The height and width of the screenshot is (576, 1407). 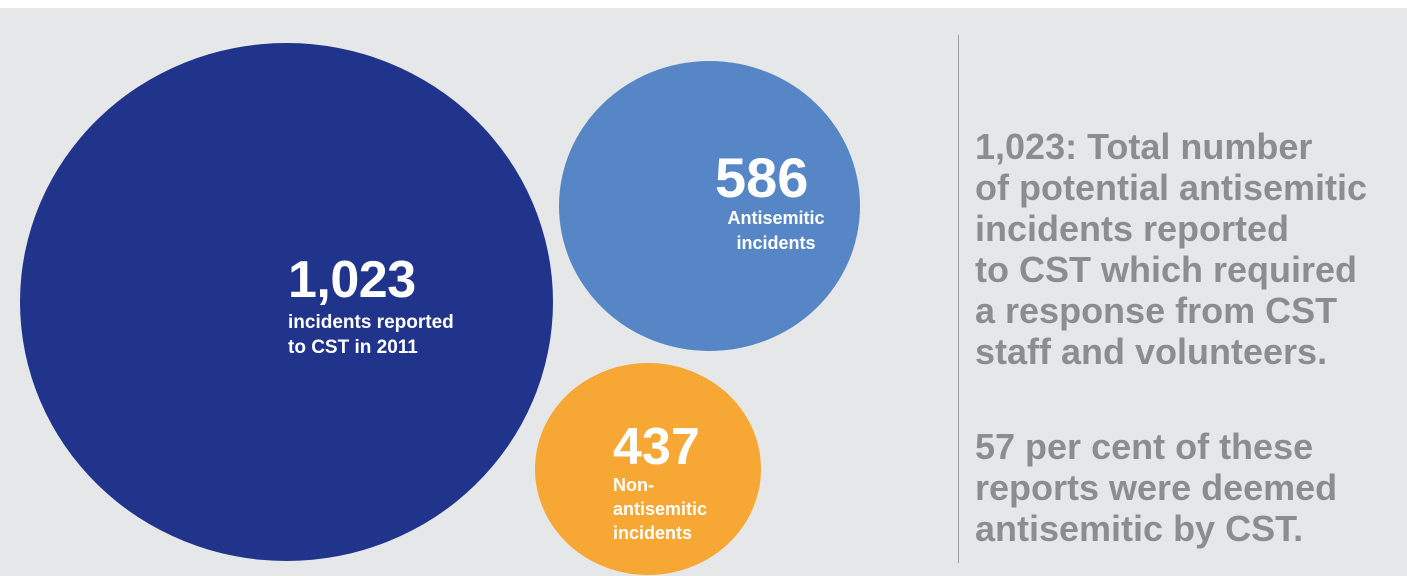 What do you see at coordinates (371, 322) in the screenshot?
I see `bubble-total-description-line: incidents reported` at bounding box center [371, 322].